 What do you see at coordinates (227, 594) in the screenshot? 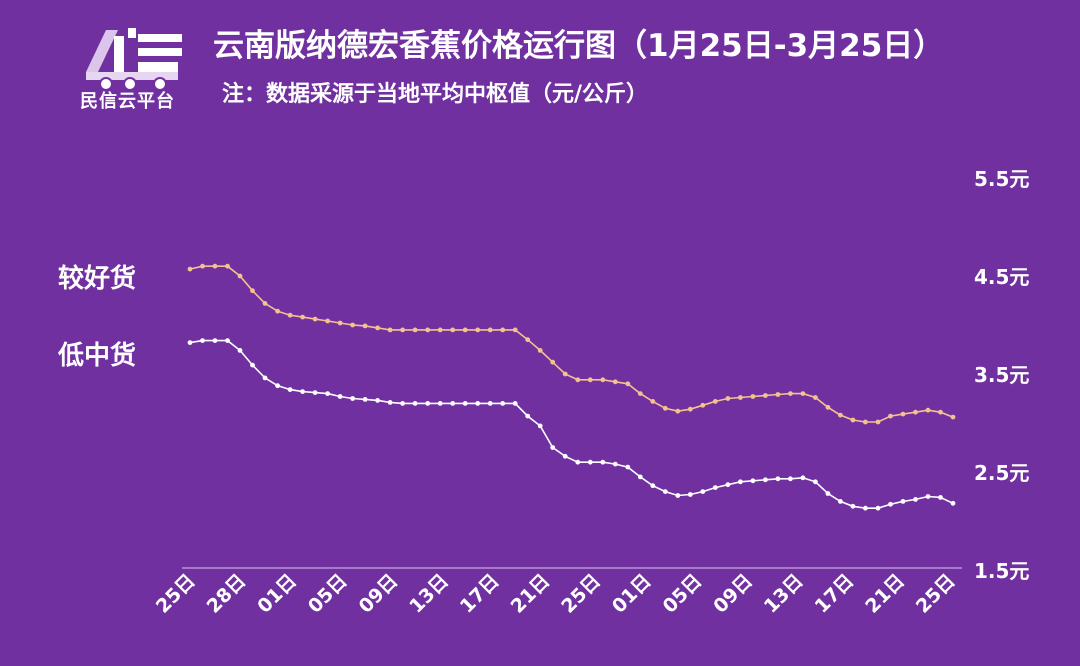
I see `x-tick-label: 28日` at bounding box center [227, 594].